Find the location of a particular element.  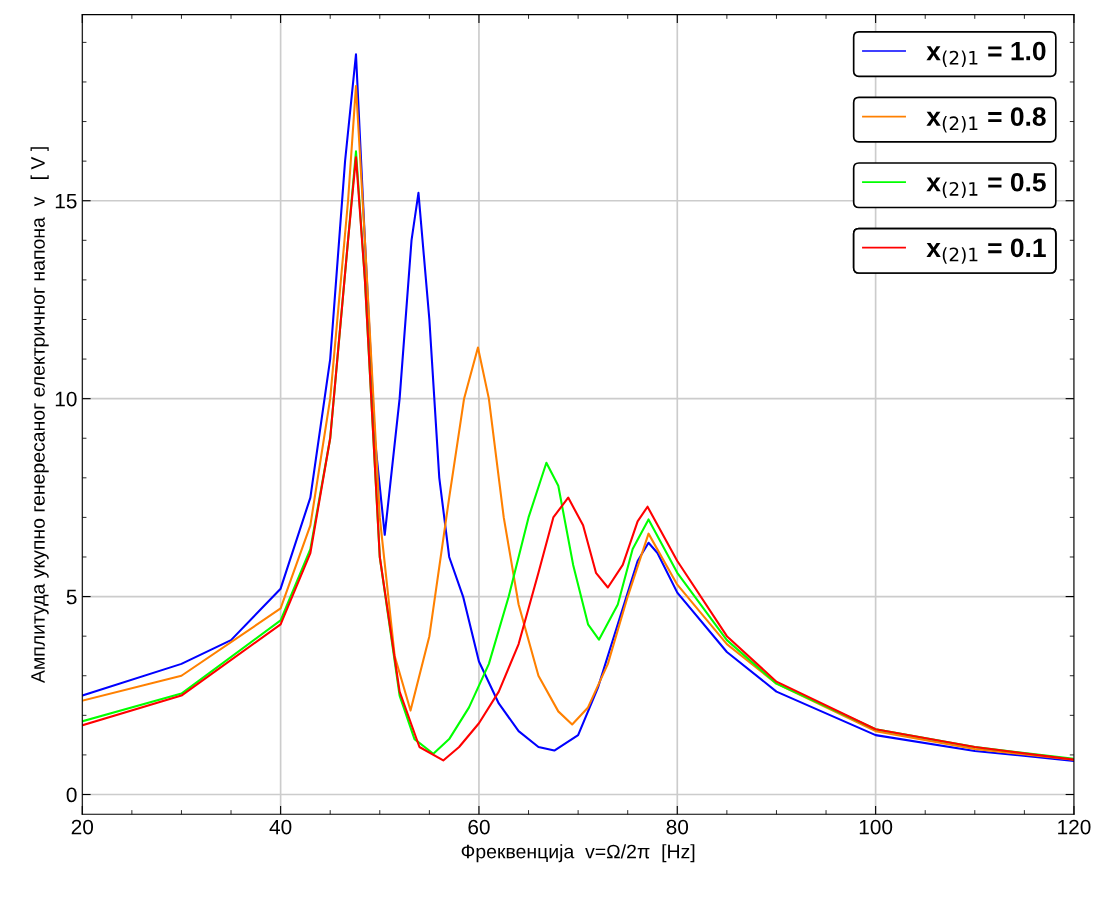

y-tick-label: 0 is located at coordinates (71, 795).